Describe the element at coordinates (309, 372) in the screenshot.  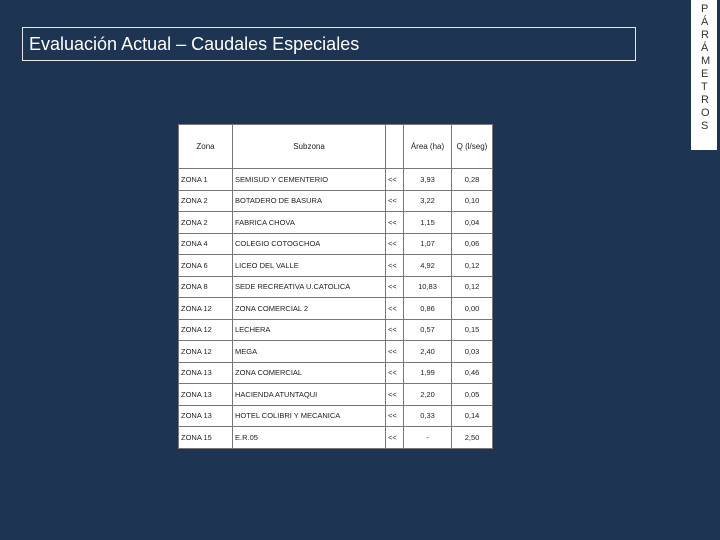
I see `table-cell: ZONA COMERCIAL` at that location.